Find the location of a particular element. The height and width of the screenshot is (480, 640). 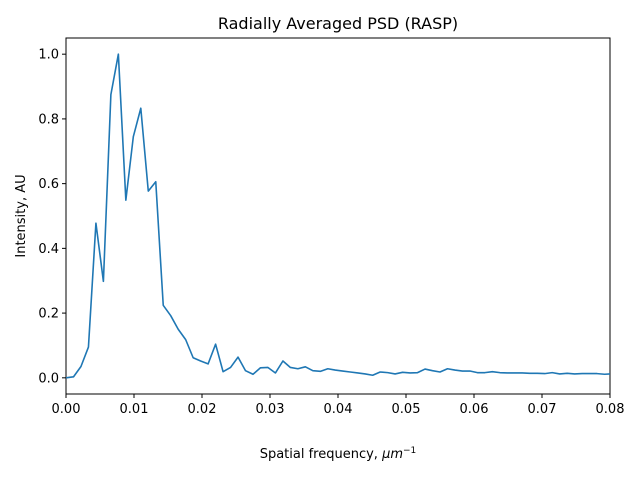

y-tick-label: 0.6 is located at coordinates (48, 184).